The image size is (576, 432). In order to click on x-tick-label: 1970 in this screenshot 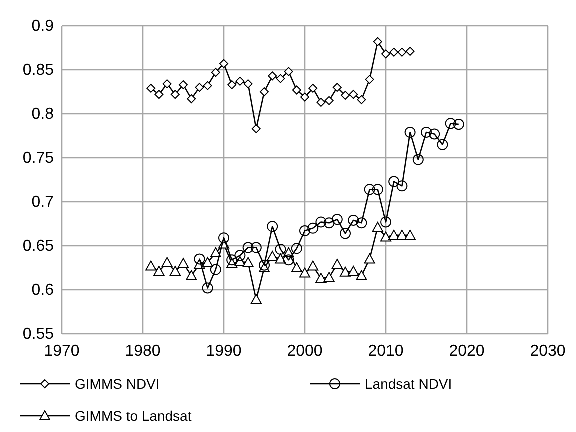, I will do `click(62, 351)`.